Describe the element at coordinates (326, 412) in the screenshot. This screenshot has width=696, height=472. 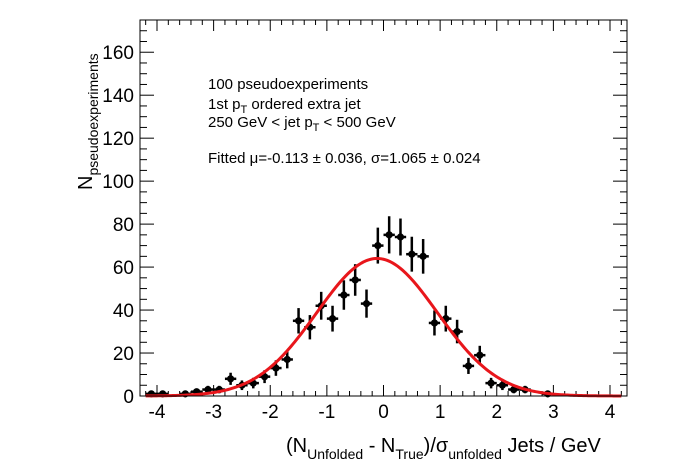
I see `x-tick-label: -1` at that location.